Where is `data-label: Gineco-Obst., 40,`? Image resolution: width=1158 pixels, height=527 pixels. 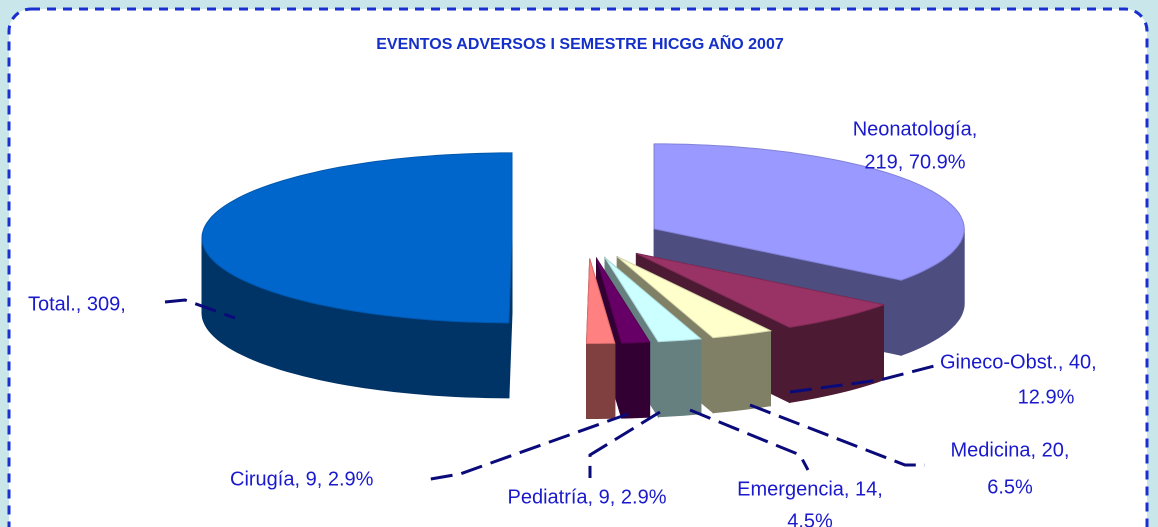 data-label: Gineco-Obst., 40, is located at coordinates (1018, 362).